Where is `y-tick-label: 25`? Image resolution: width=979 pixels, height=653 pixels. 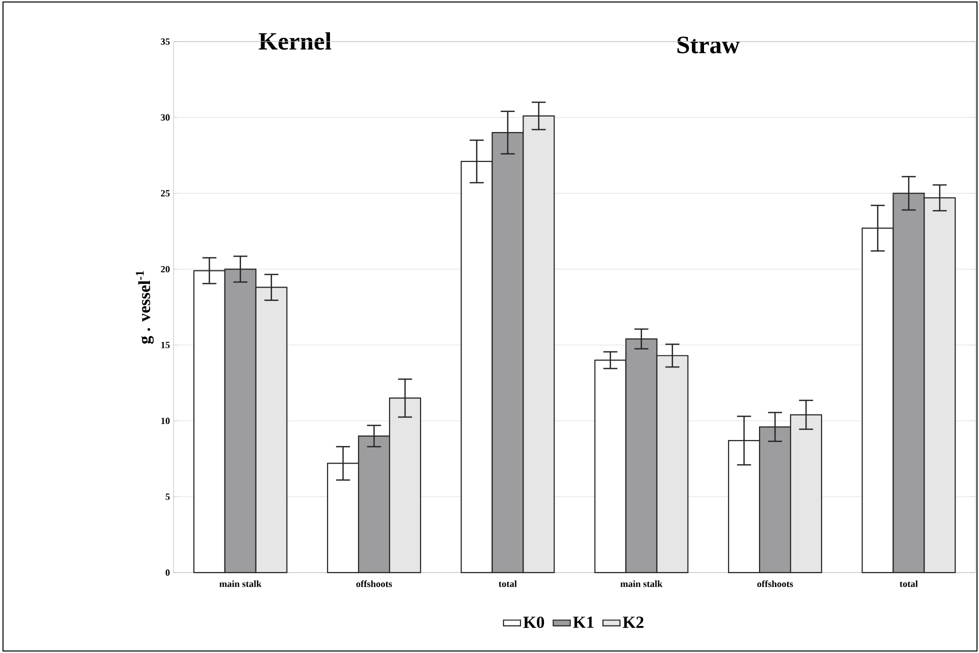
y-tick-label: 25 is located at coordinates (165, 193).